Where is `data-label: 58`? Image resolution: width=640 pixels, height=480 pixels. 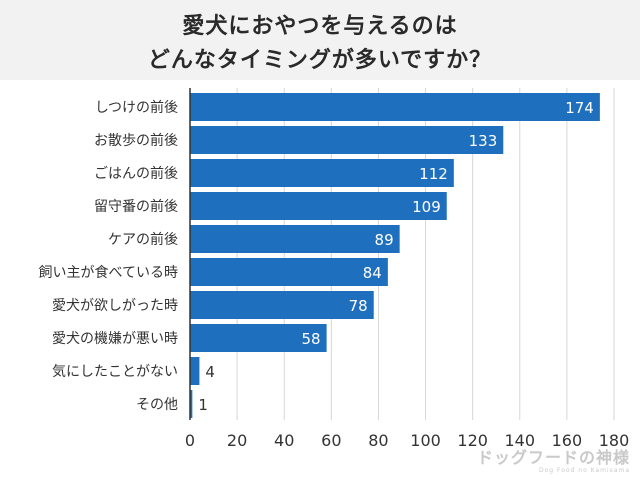
data-label: 58 is located at coordinates (311, 339).